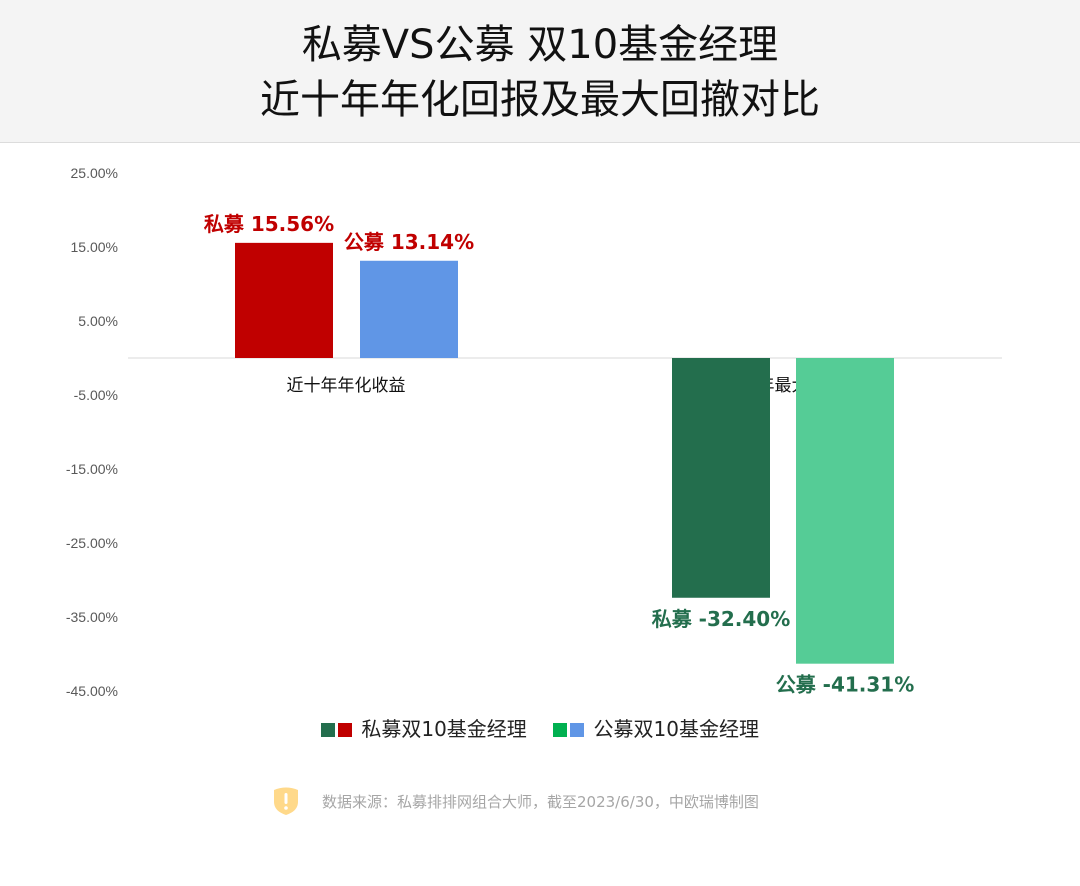 The width and height of the screenshot is (1080, 886). What do you see at coordinates (845, 685) in the screenshot?
I see `data-label: 公募 -41.31%` at bounding box center [845, 685].